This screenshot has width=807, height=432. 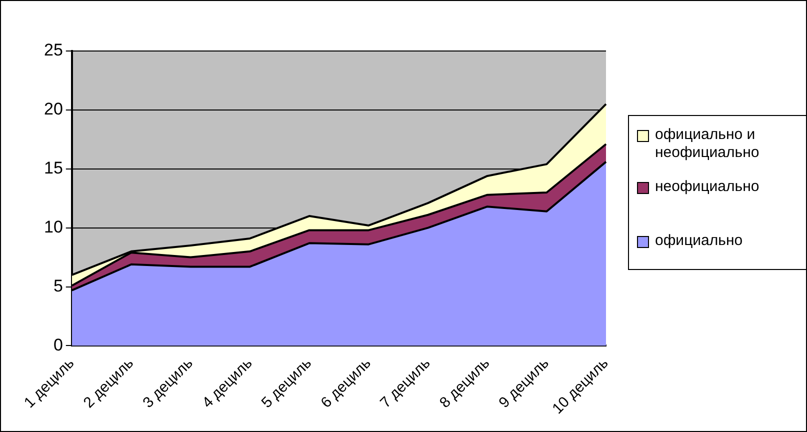 What do you see at coordinates (707, 144) in the screenshot?
I see `legend-label: официально и неофициально` at bounding box center [707, 144].